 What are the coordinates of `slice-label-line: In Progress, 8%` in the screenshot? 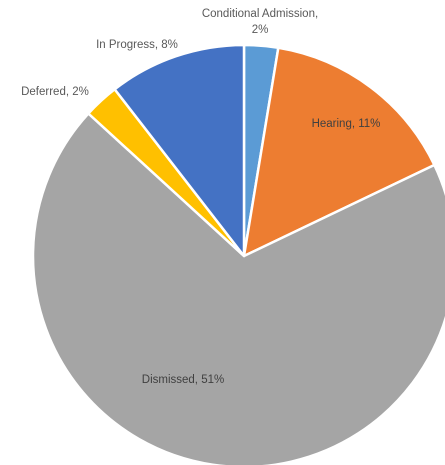 It's located at (137, 45).